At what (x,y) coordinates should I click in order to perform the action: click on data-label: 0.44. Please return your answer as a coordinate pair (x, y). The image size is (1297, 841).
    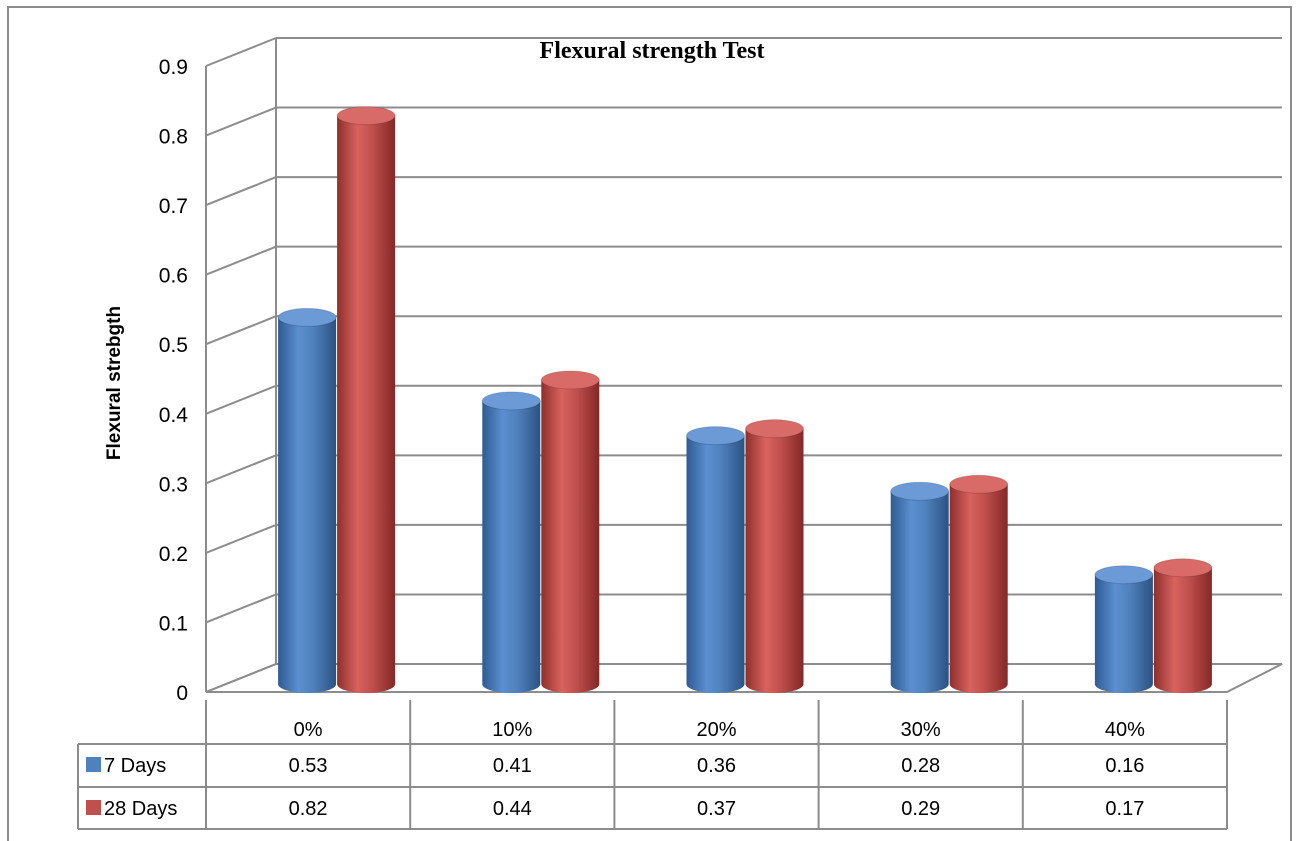
    Looking at the image, I should click on (512, 809).